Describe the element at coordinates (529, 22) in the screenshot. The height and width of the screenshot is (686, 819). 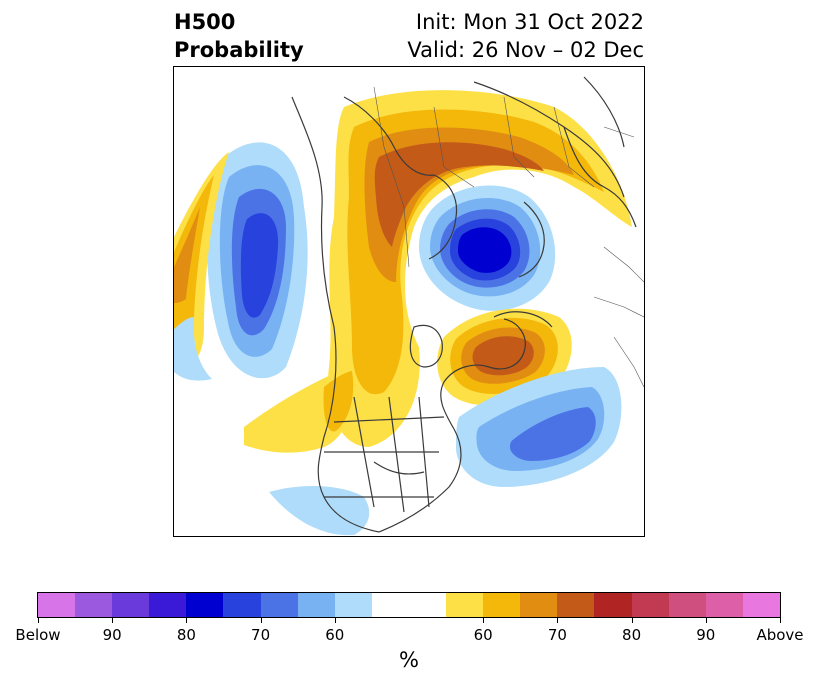
I see `init-date: Init: Mon 31 Oct 2022` at that location.